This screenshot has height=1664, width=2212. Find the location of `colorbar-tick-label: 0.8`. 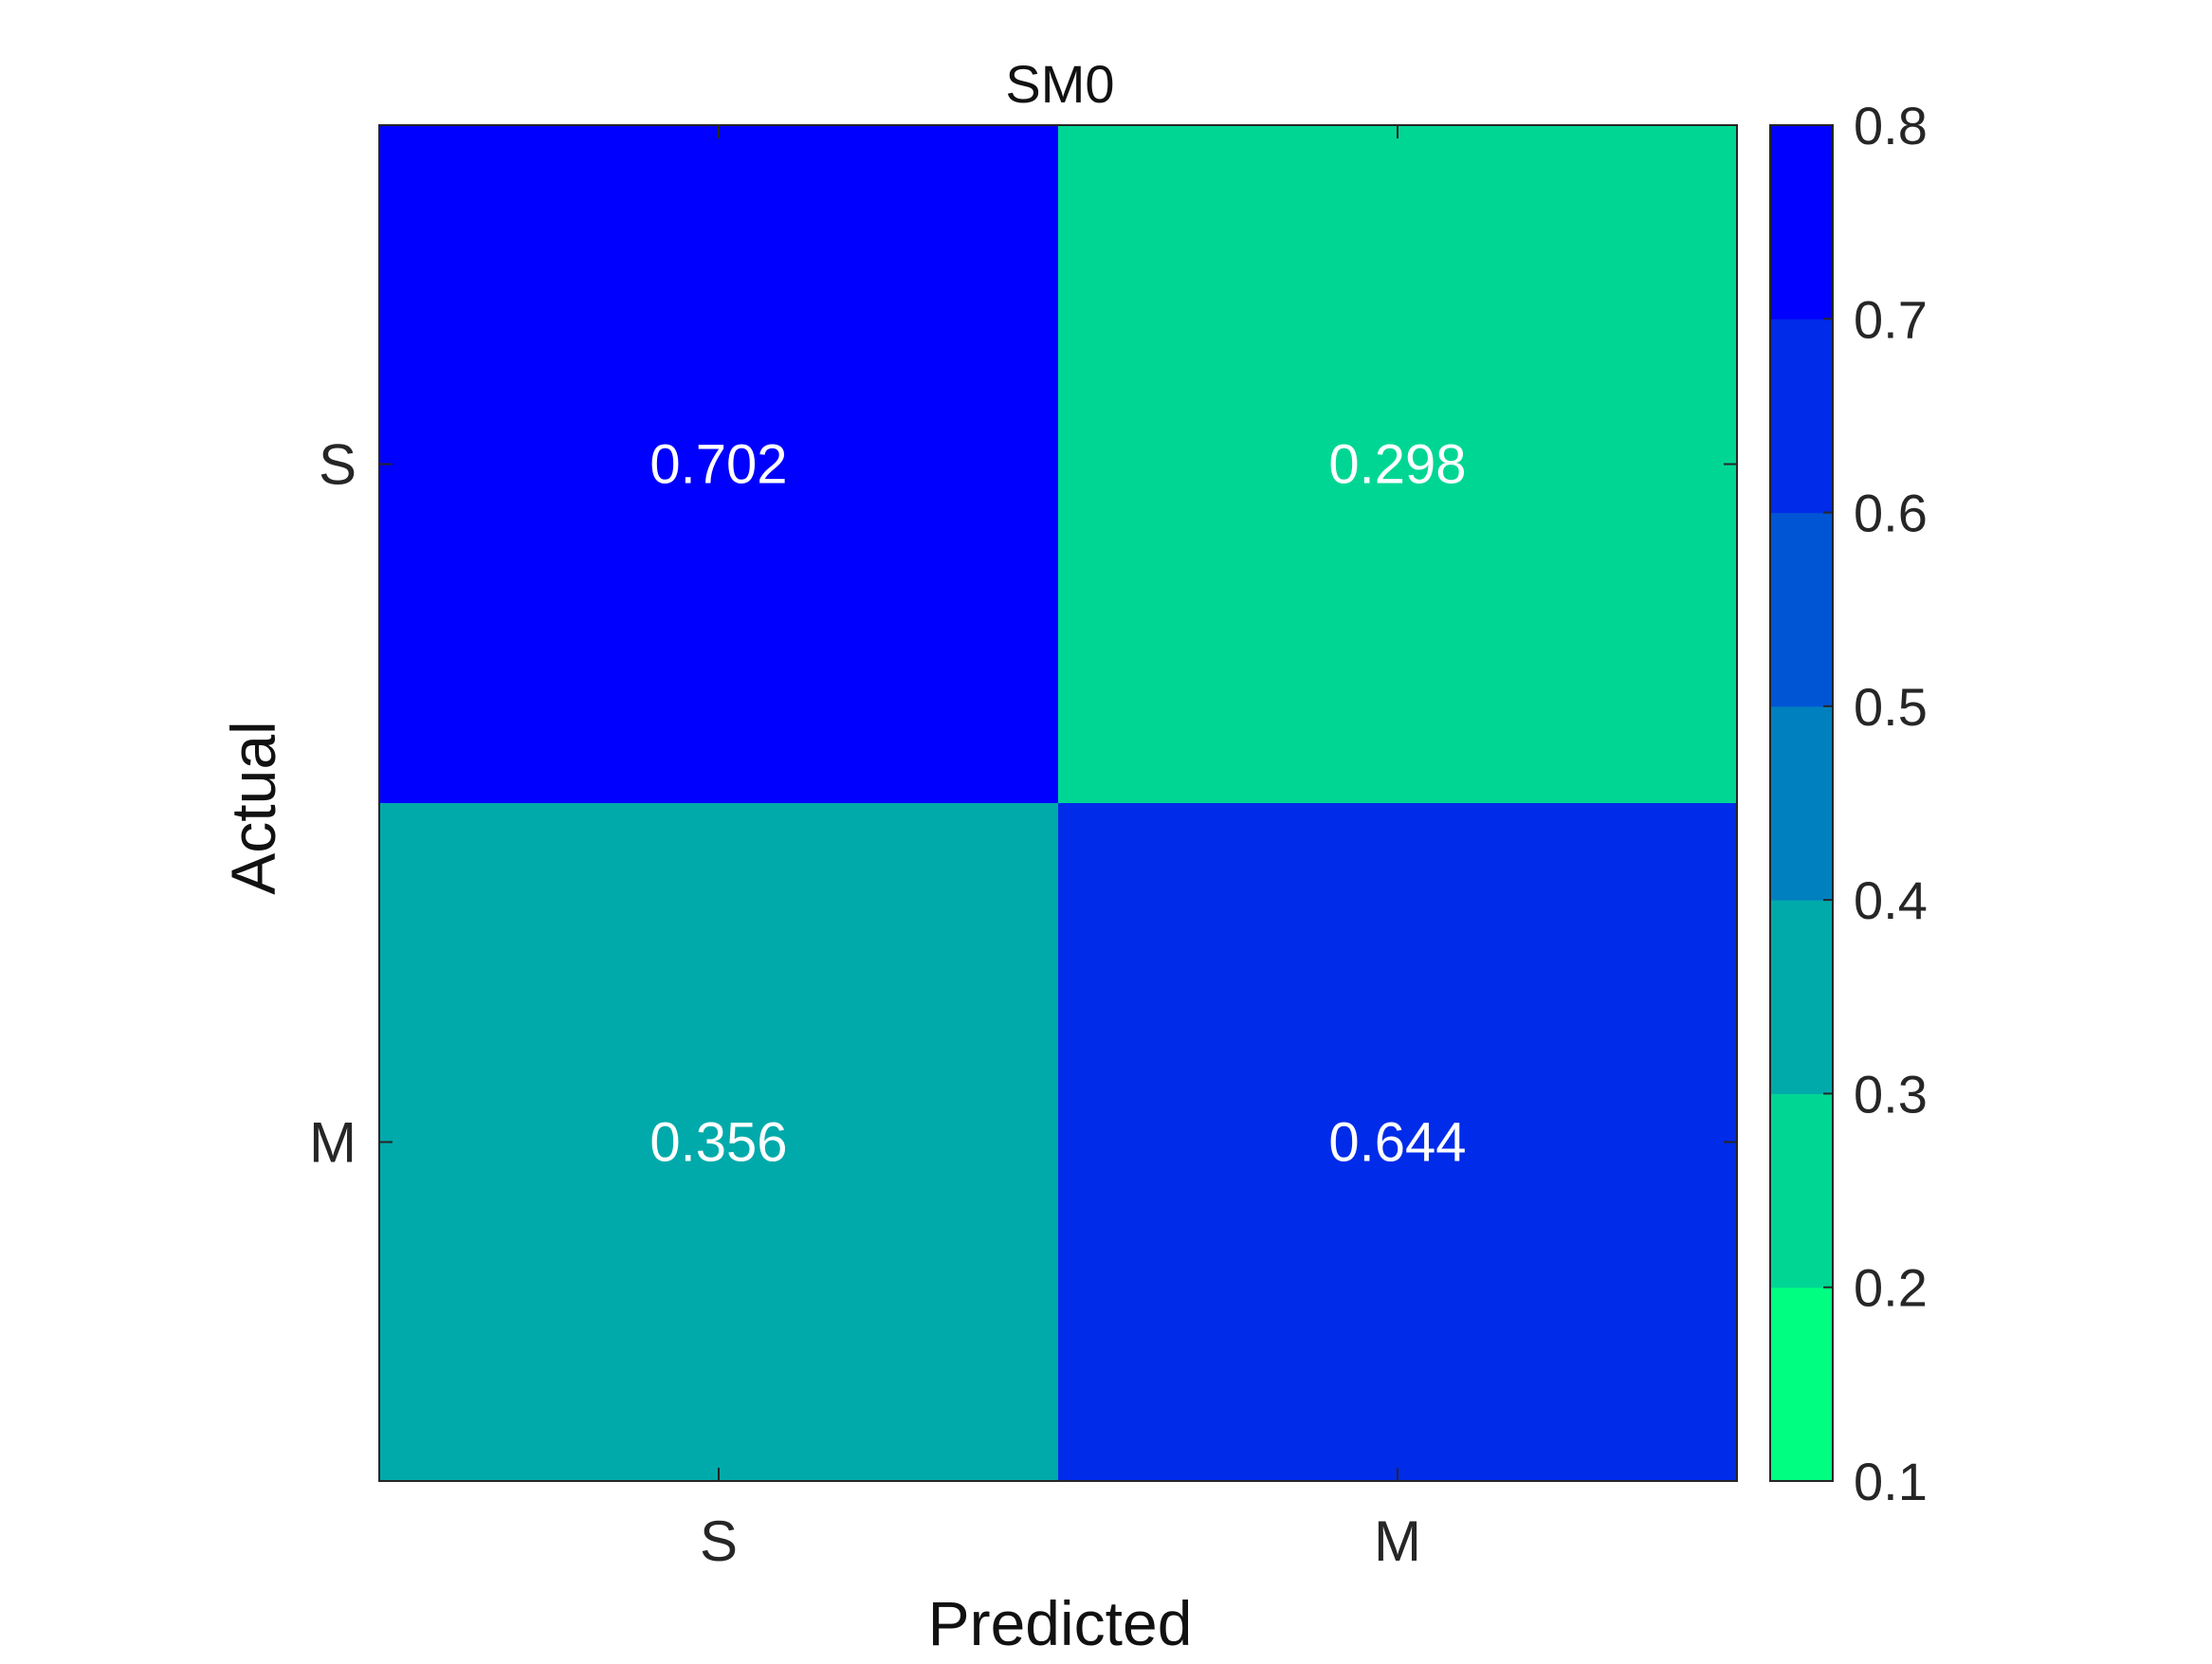

colorbar-tick-label: 0.8 is located at coordinates (1891, 125).